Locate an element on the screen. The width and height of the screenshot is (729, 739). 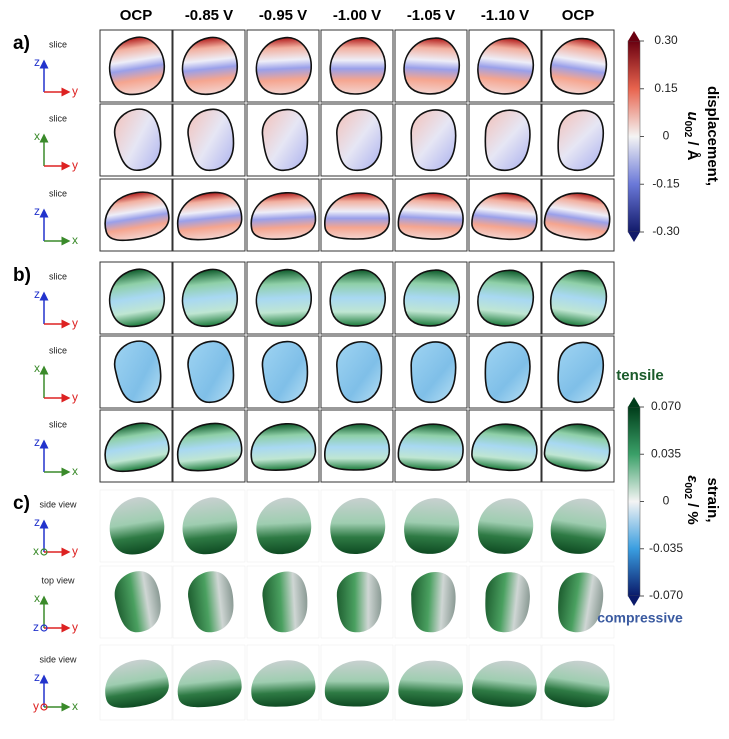
symbol: u is located at coordinates (692, 115).